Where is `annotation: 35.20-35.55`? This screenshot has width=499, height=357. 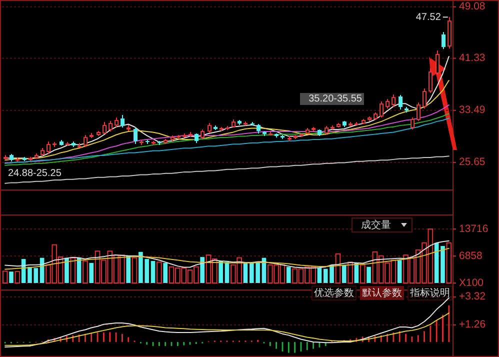 annotation: 35.20-35.55 is located at coordinates (335, 99).